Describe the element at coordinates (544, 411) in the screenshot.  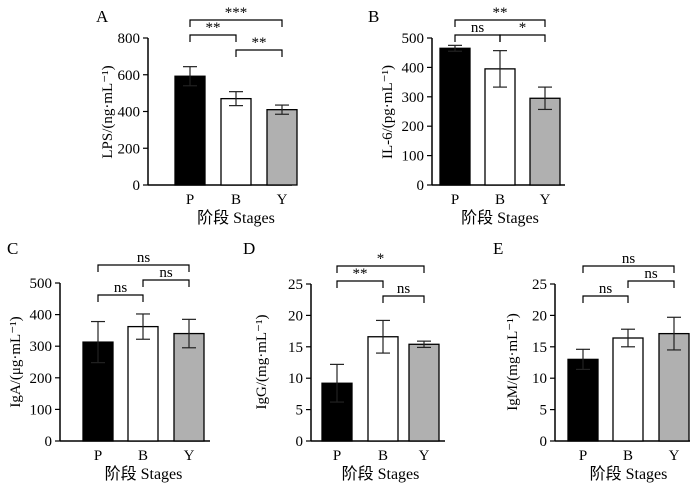
I see `panel-e-y-tick-label: 5` at that location.